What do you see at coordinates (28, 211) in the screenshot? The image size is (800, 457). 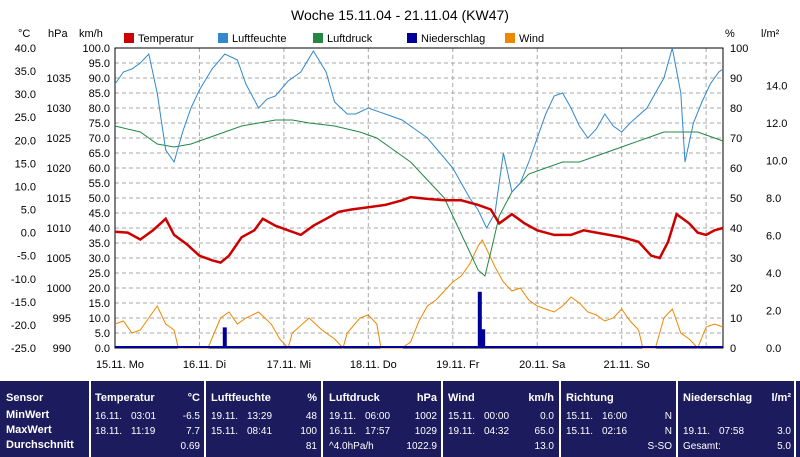 I see `temperature-tick-label: 5.0` at bounding box center [28, 211].